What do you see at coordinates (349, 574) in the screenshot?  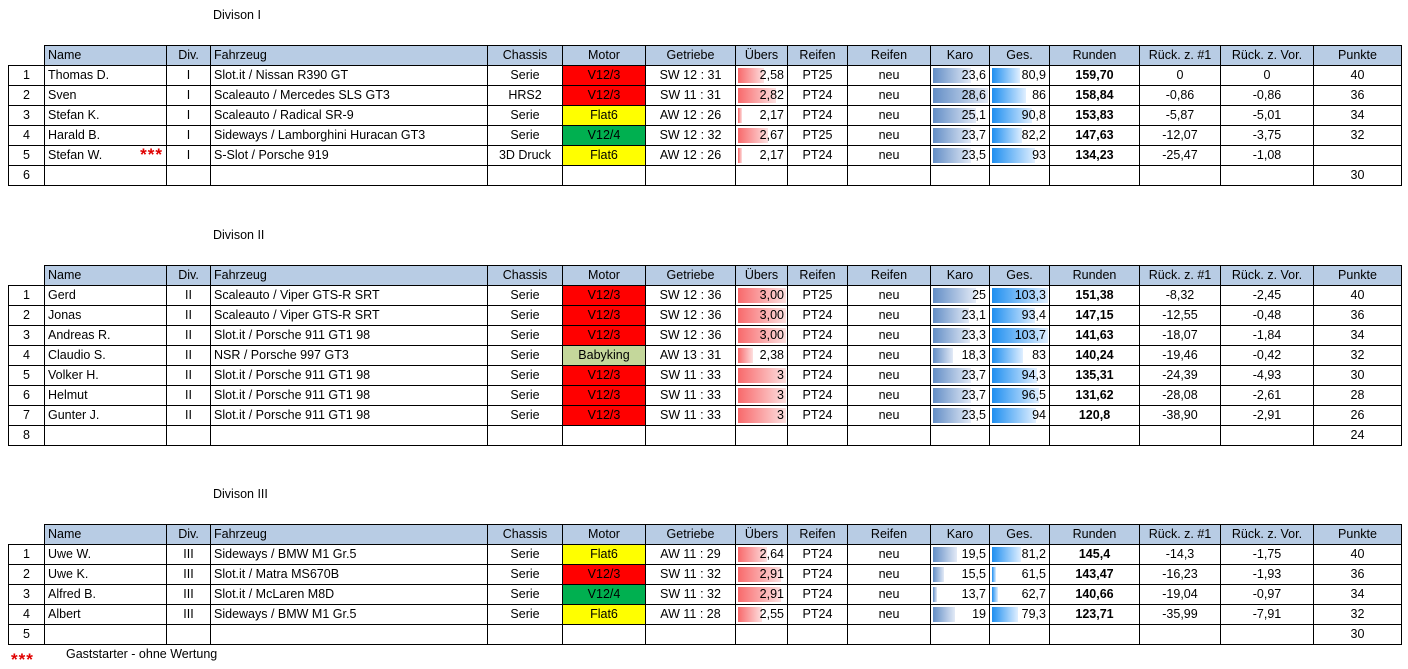 I see `table-cell: Slot.it / Matra MS670B` at bounding box center [349, 574].